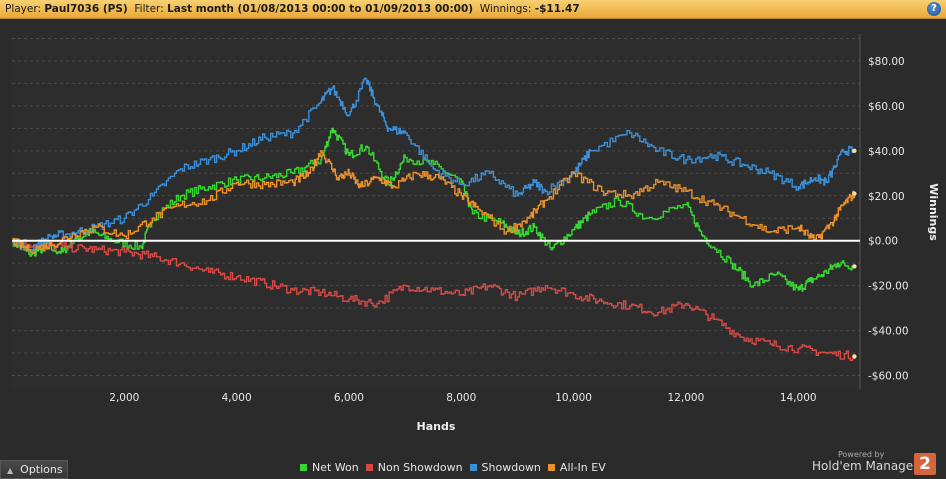 Image resolution: width=946 pixels, height=479 pixels. I want to click on y-axis-label: Winnings, so click(933, 212).